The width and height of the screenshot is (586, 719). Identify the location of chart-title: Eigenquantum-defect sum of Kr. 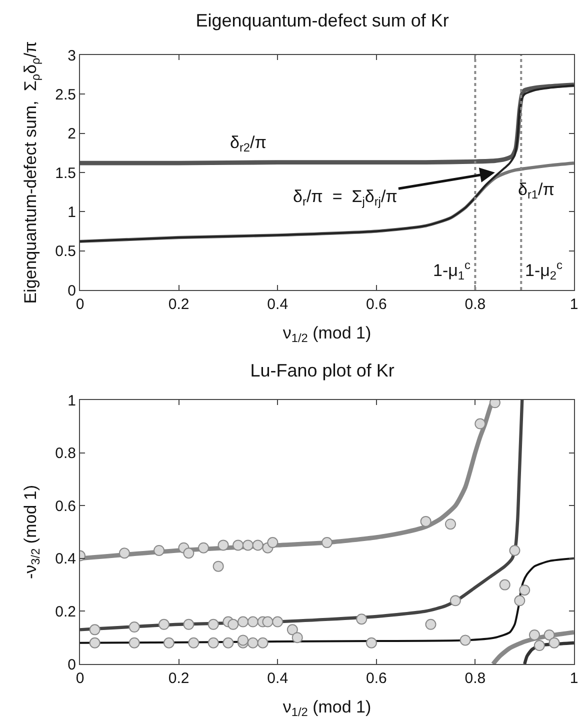
(322, 20).